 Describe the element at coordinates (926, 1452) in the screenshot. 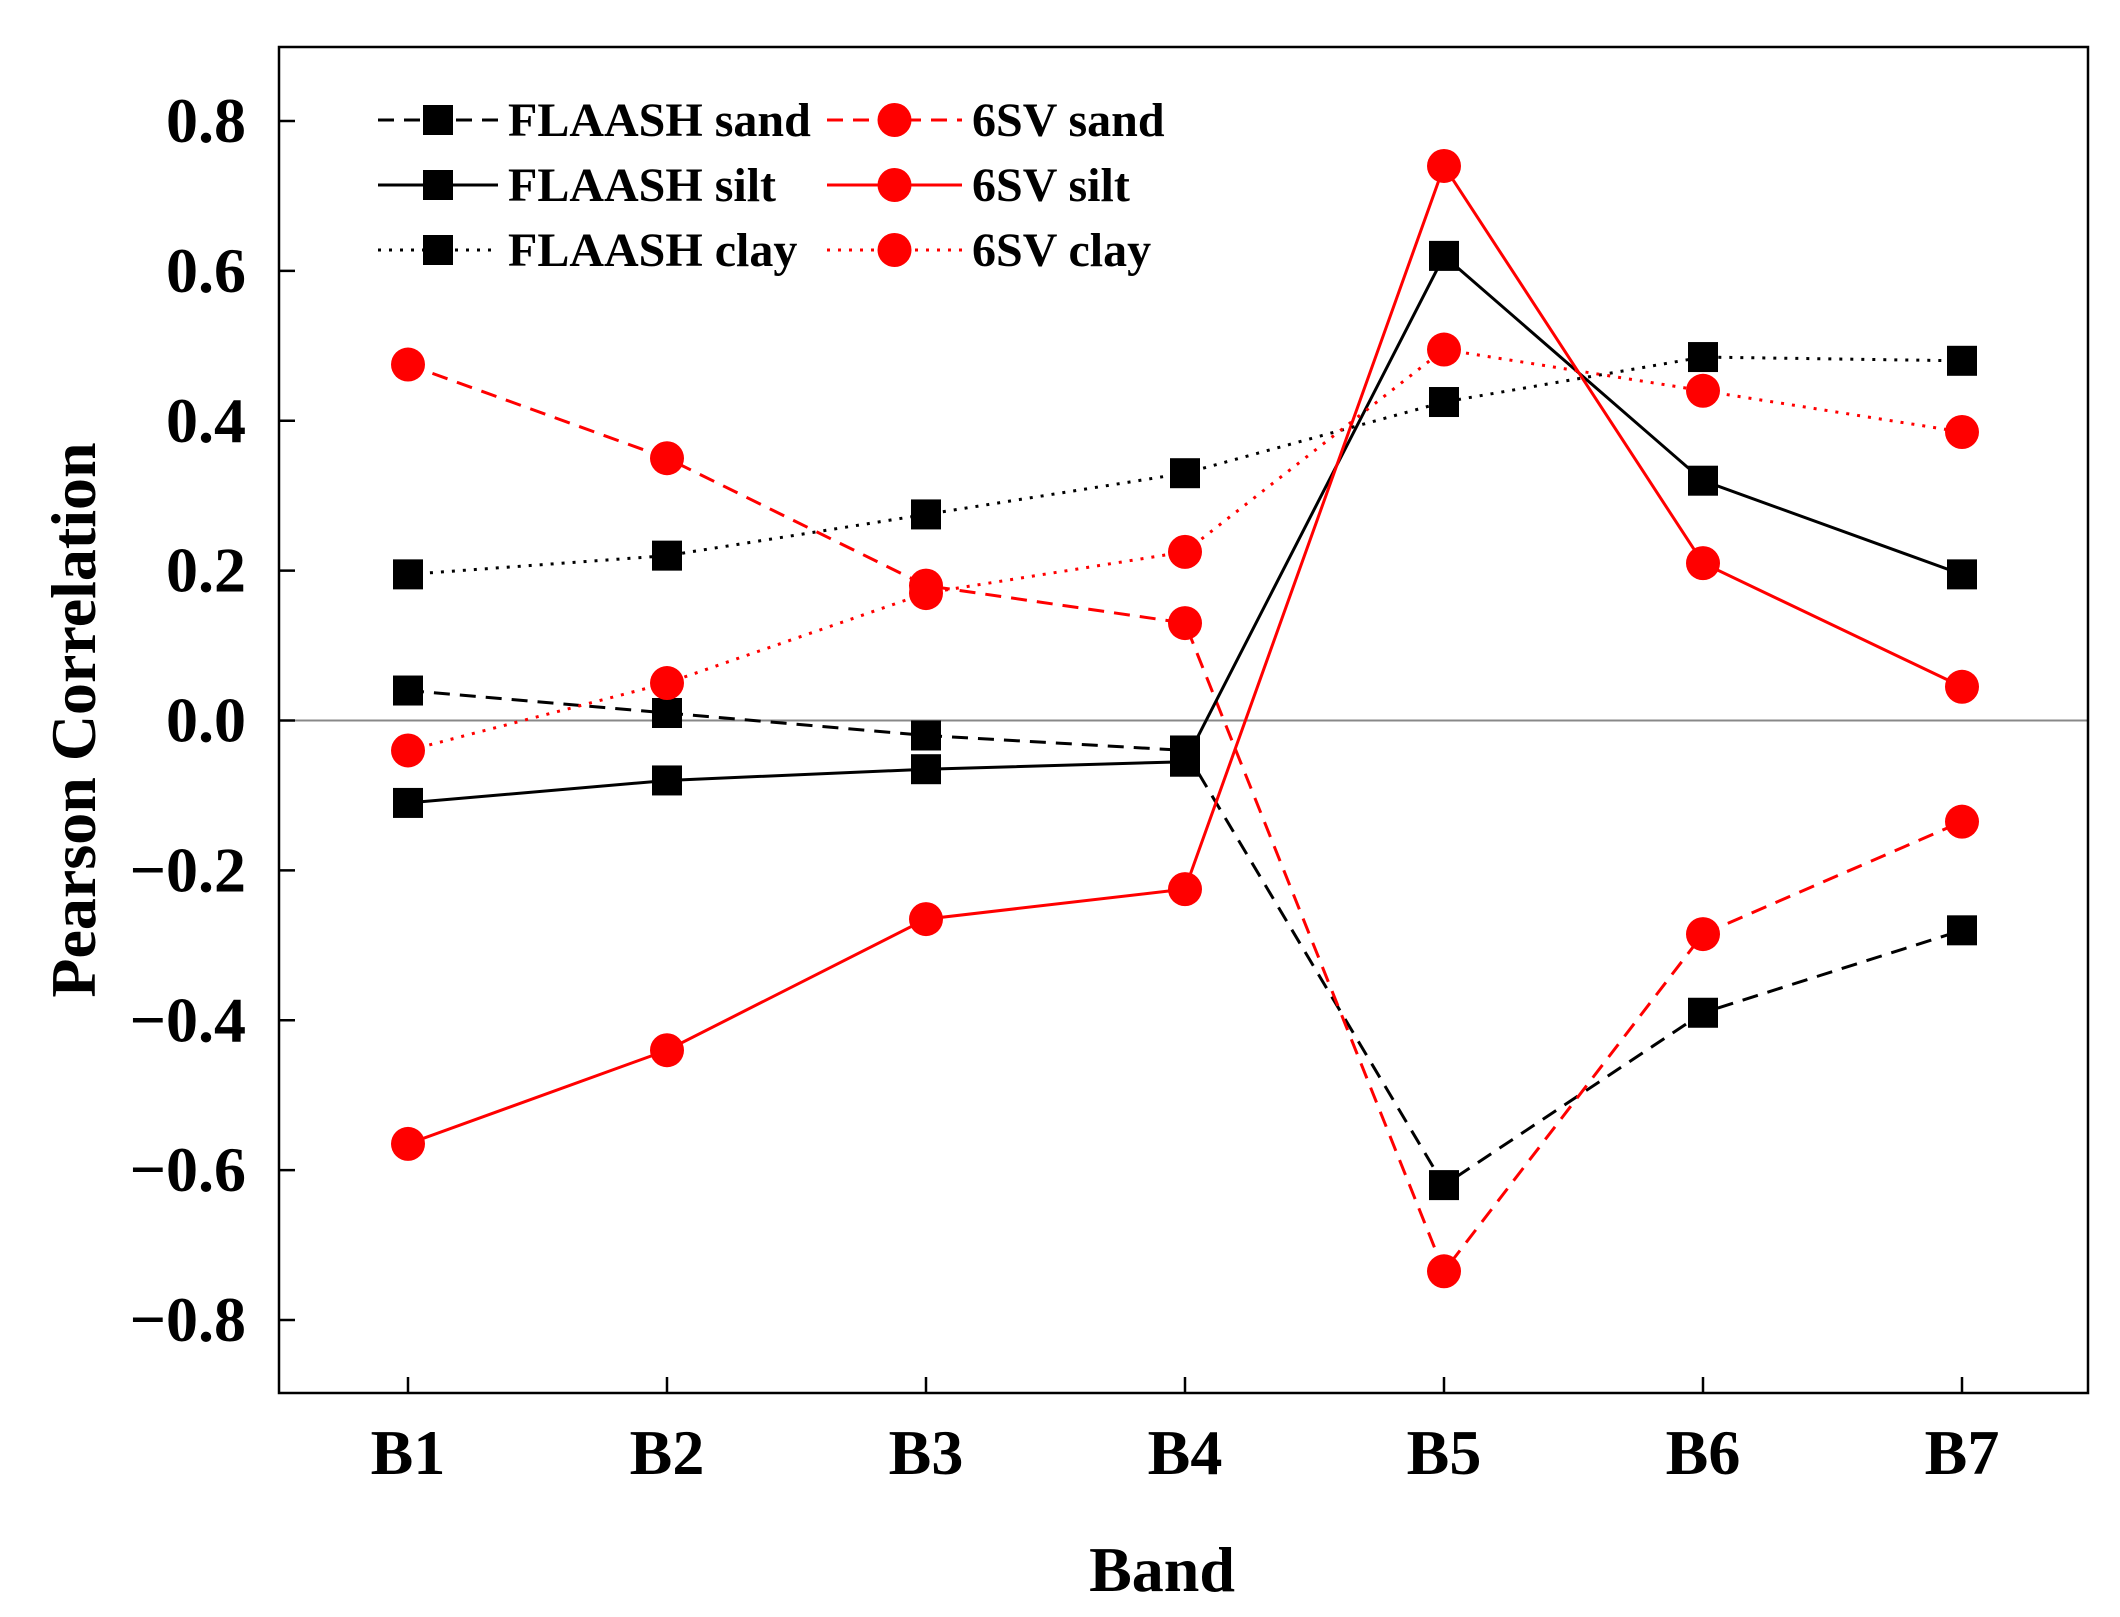

I see `x-tick-label: B3` at that location.